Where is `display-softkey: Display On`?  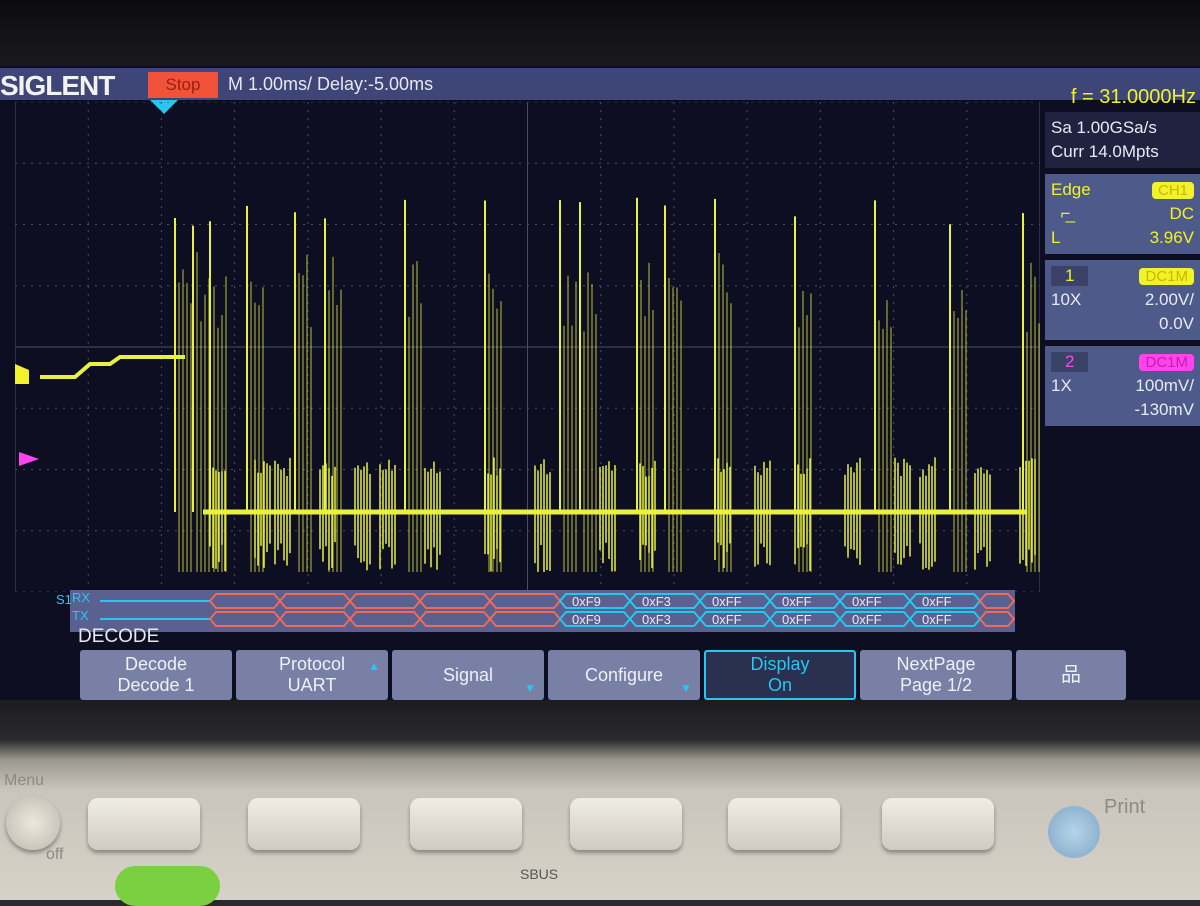 display-softkey: Display On is located at coordinates (780, 675).